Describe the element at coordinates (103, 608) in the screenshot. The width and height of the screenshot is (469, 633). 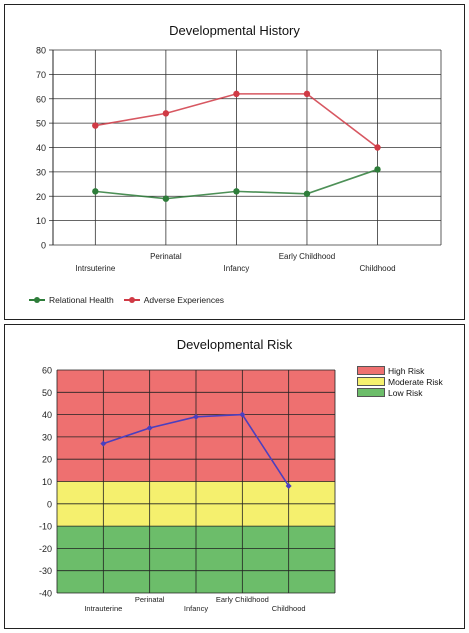
I see `x-tick-label-intrauterine: Intrauterine` at that location.